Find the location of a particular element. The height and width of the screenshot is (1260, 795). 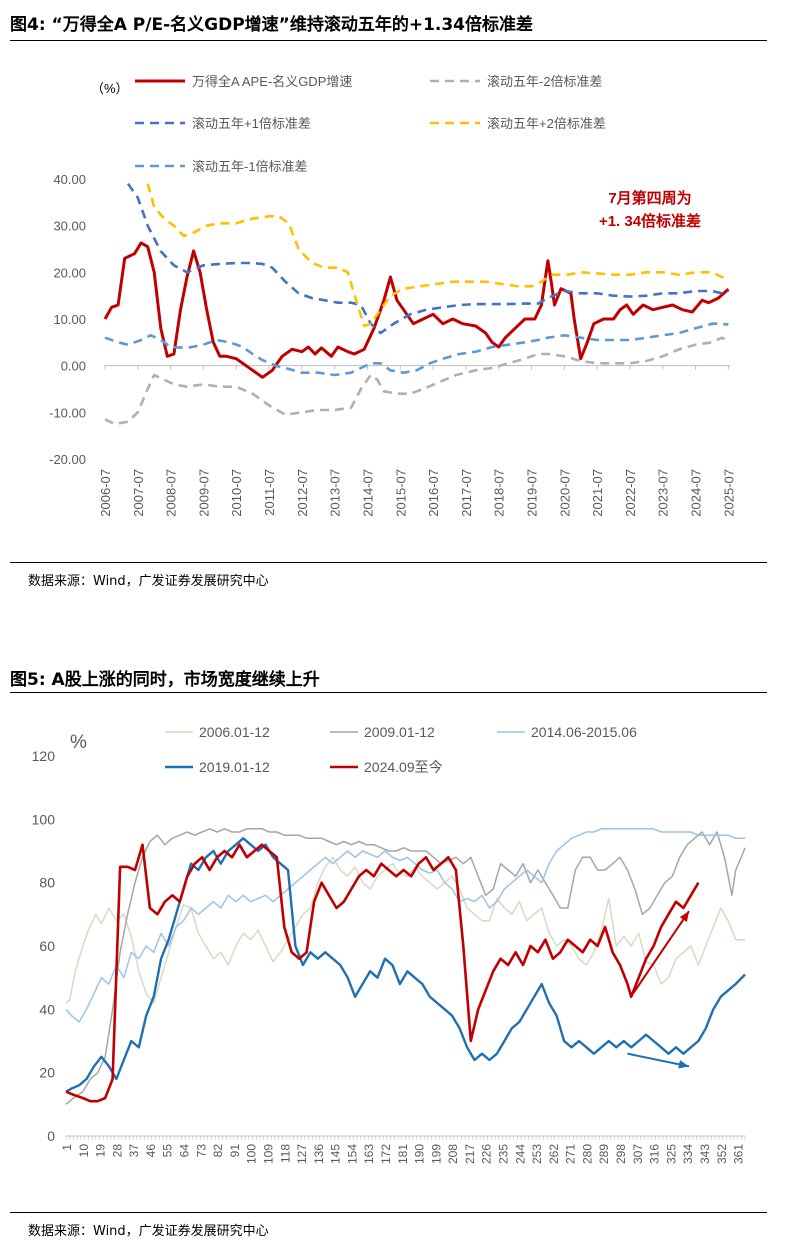

x-tick-label: 2009-07 is located at coordinates (203, 493).